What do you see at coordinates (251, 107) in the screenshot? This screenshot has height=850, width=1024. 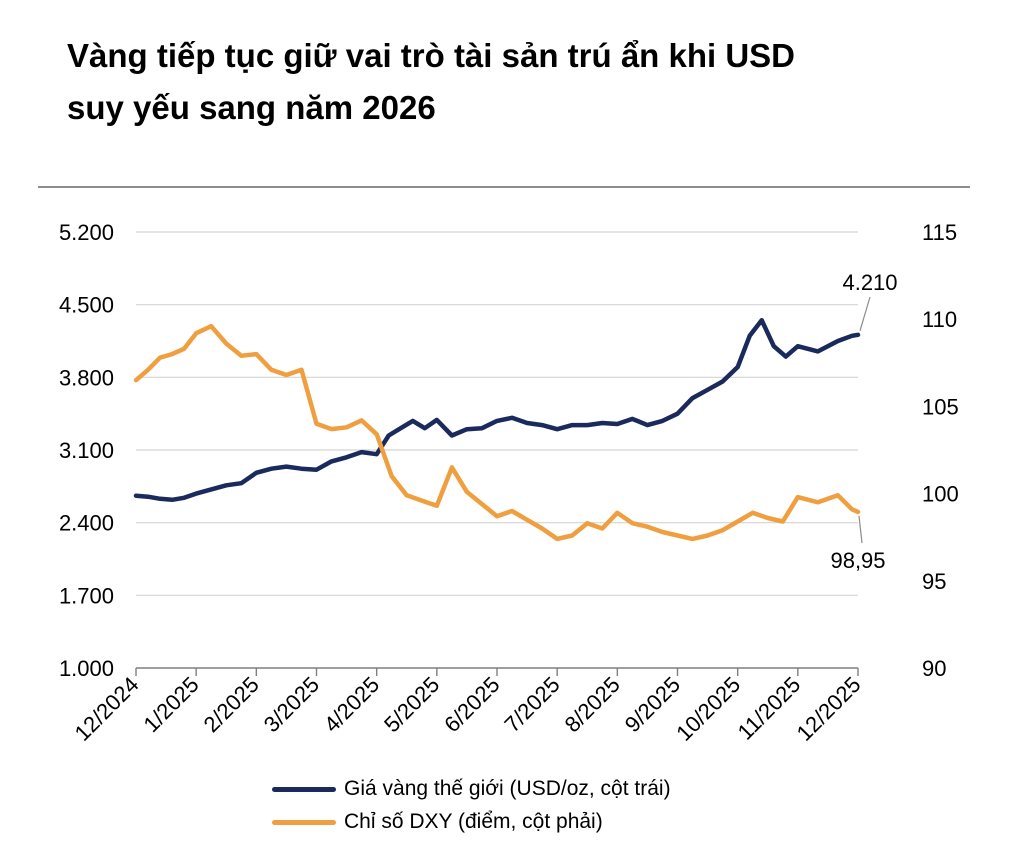 I see `chart-title-line-2: suy yếu sang năm 2026` at bounding box center [251, 107].